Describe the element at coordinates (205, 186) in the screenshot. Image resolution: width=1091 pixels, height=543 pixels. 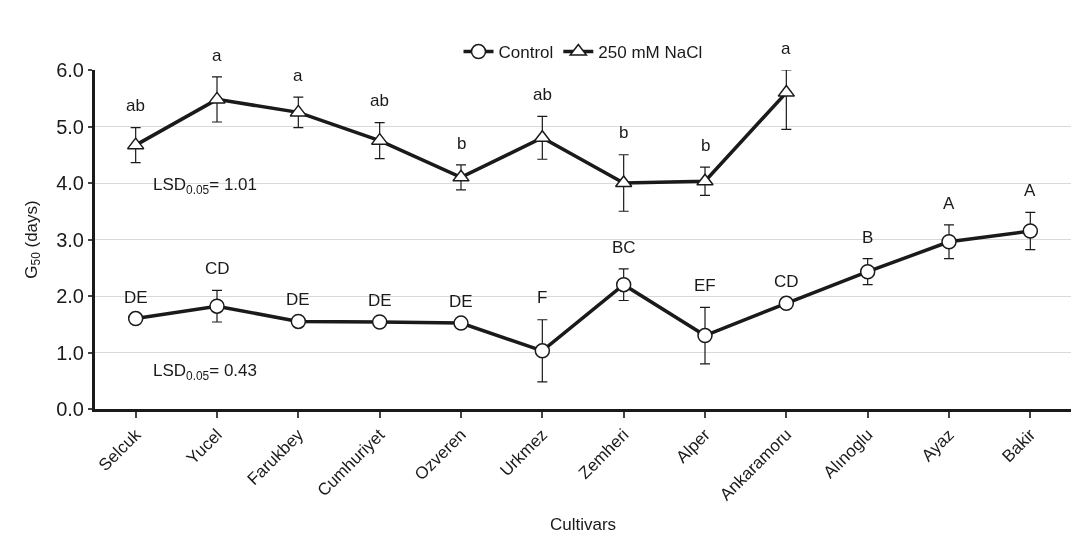
I see `annotation: LSD$_{0.05}$= 1.01` at that location.